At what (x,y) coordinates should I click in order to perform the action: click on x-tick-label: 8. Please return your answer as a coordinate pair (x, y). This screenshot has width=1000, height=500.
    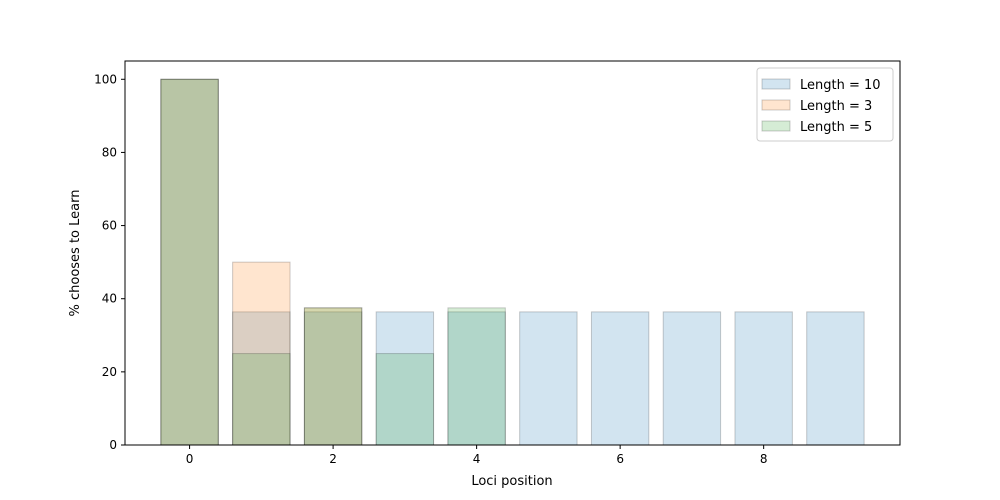
    Looking at the image, I should click on (764, 459).